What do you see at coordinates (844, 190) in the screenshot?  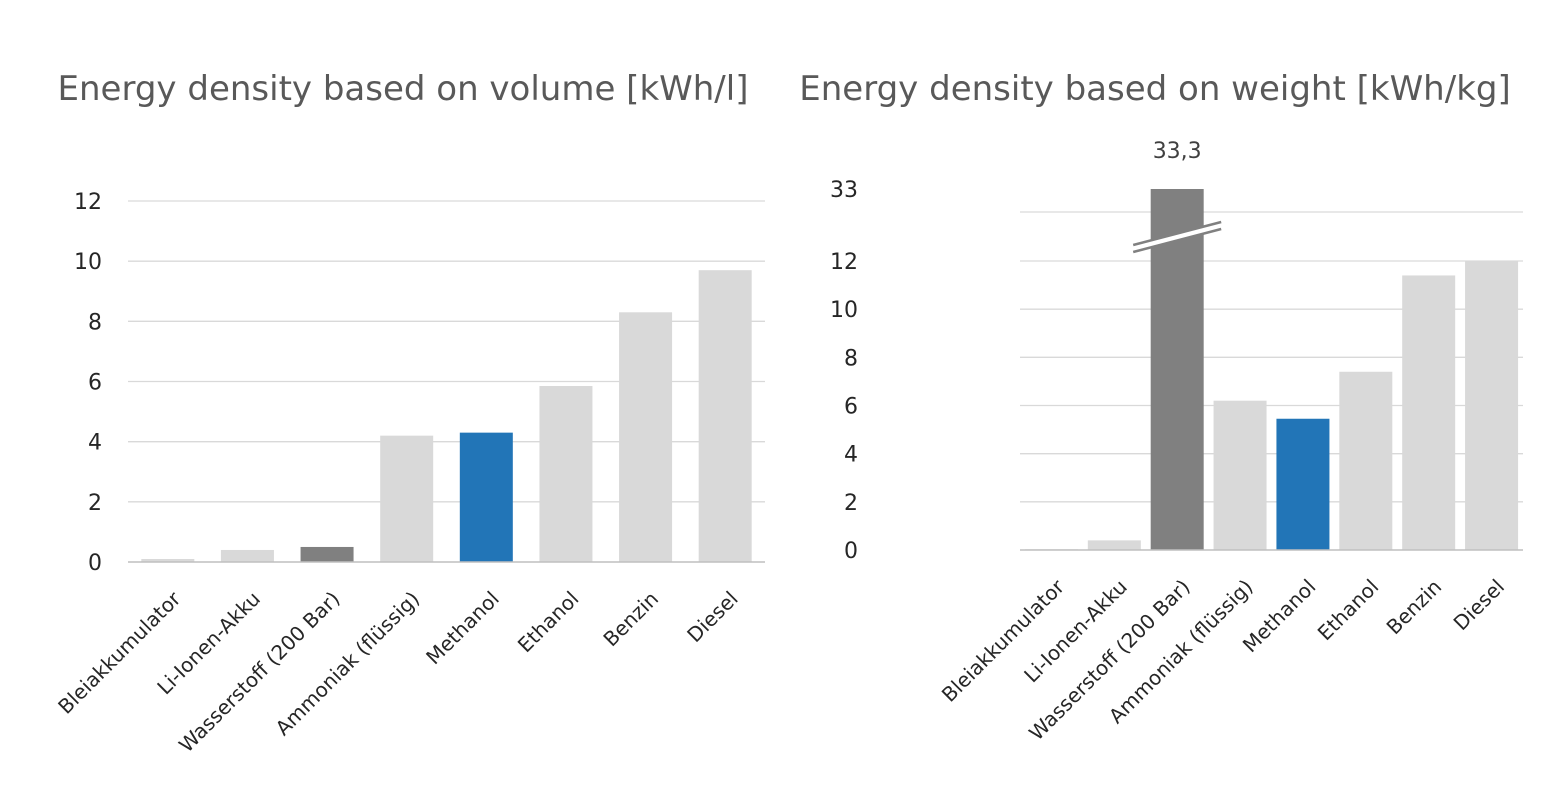 I see `y-tick-label-break: 33` at bounding box center [844, 190].